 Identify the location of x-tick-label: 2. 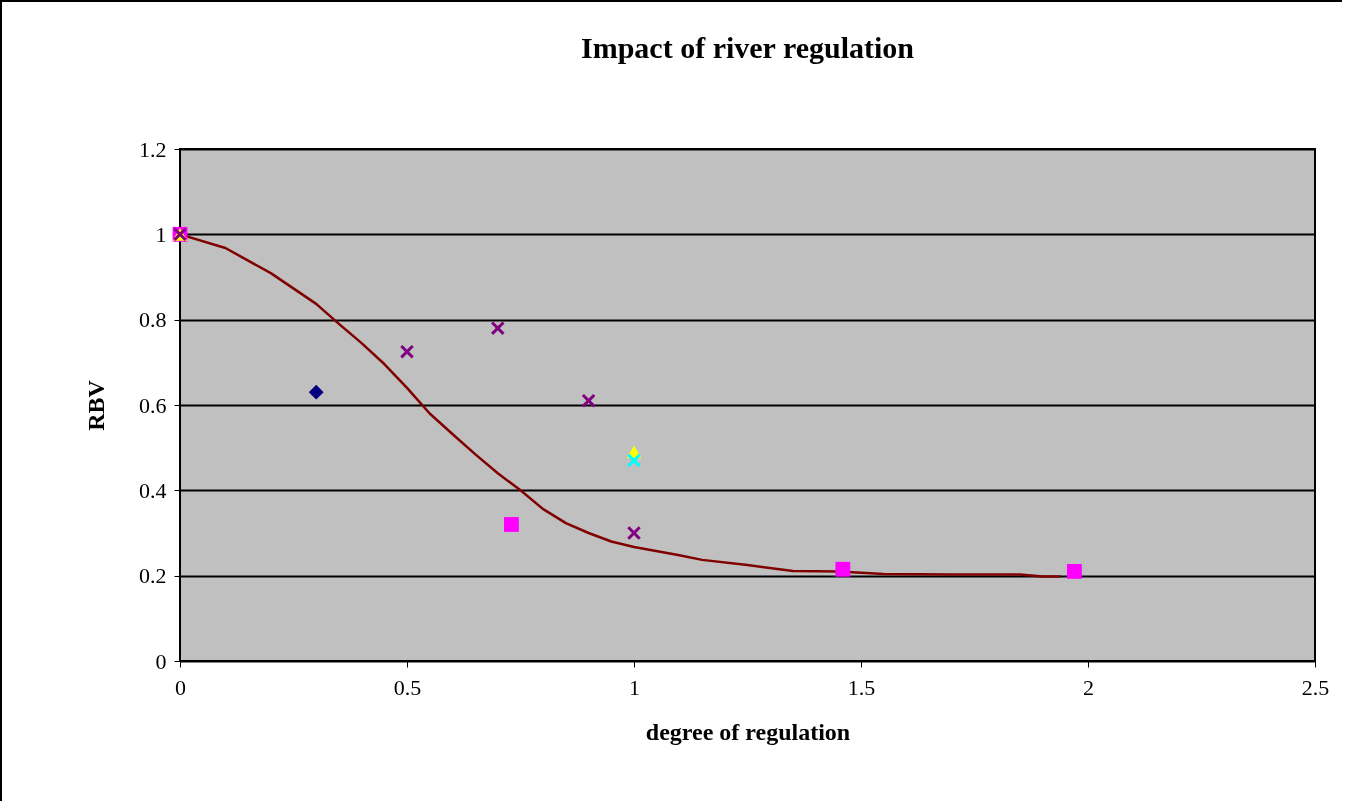
(1088, 687).